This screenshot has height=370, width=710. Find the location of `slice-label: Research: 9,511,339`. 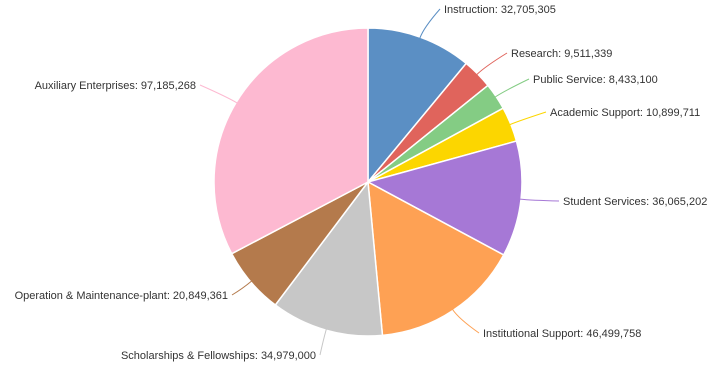

slice-label: Research: 9,511,339 is located at coordinates (561, 54).